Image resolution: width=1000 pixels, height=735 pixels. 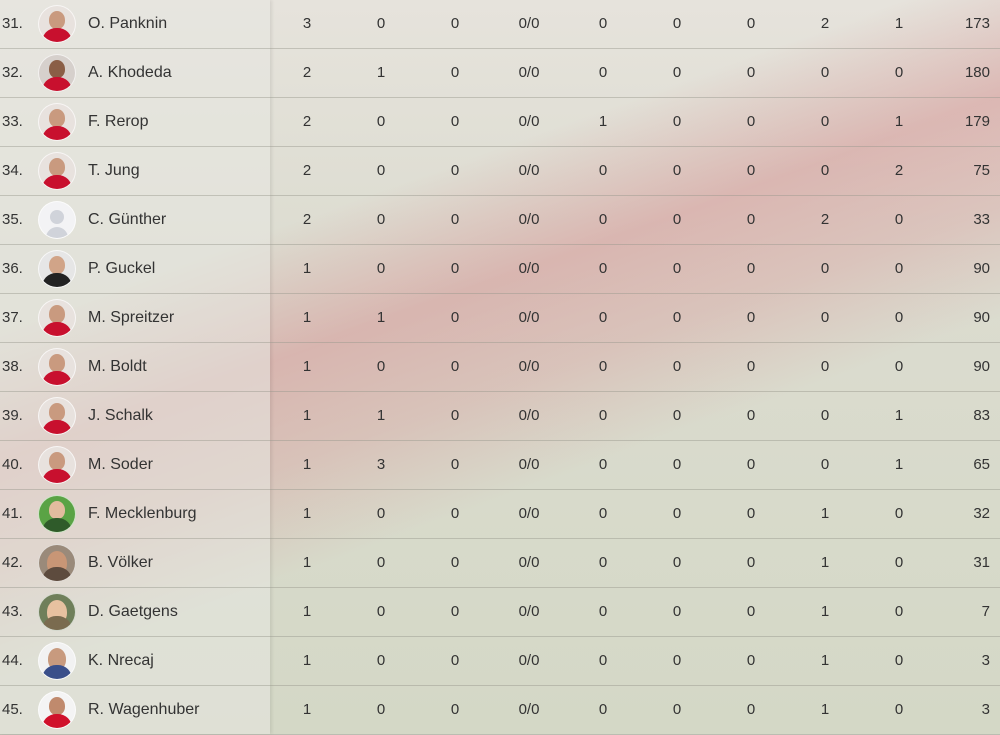 I want to click on table-row: 34. T. Jung 2 0 0 0/0 0 0 0 0 2 75, so click(x=500, y=171).